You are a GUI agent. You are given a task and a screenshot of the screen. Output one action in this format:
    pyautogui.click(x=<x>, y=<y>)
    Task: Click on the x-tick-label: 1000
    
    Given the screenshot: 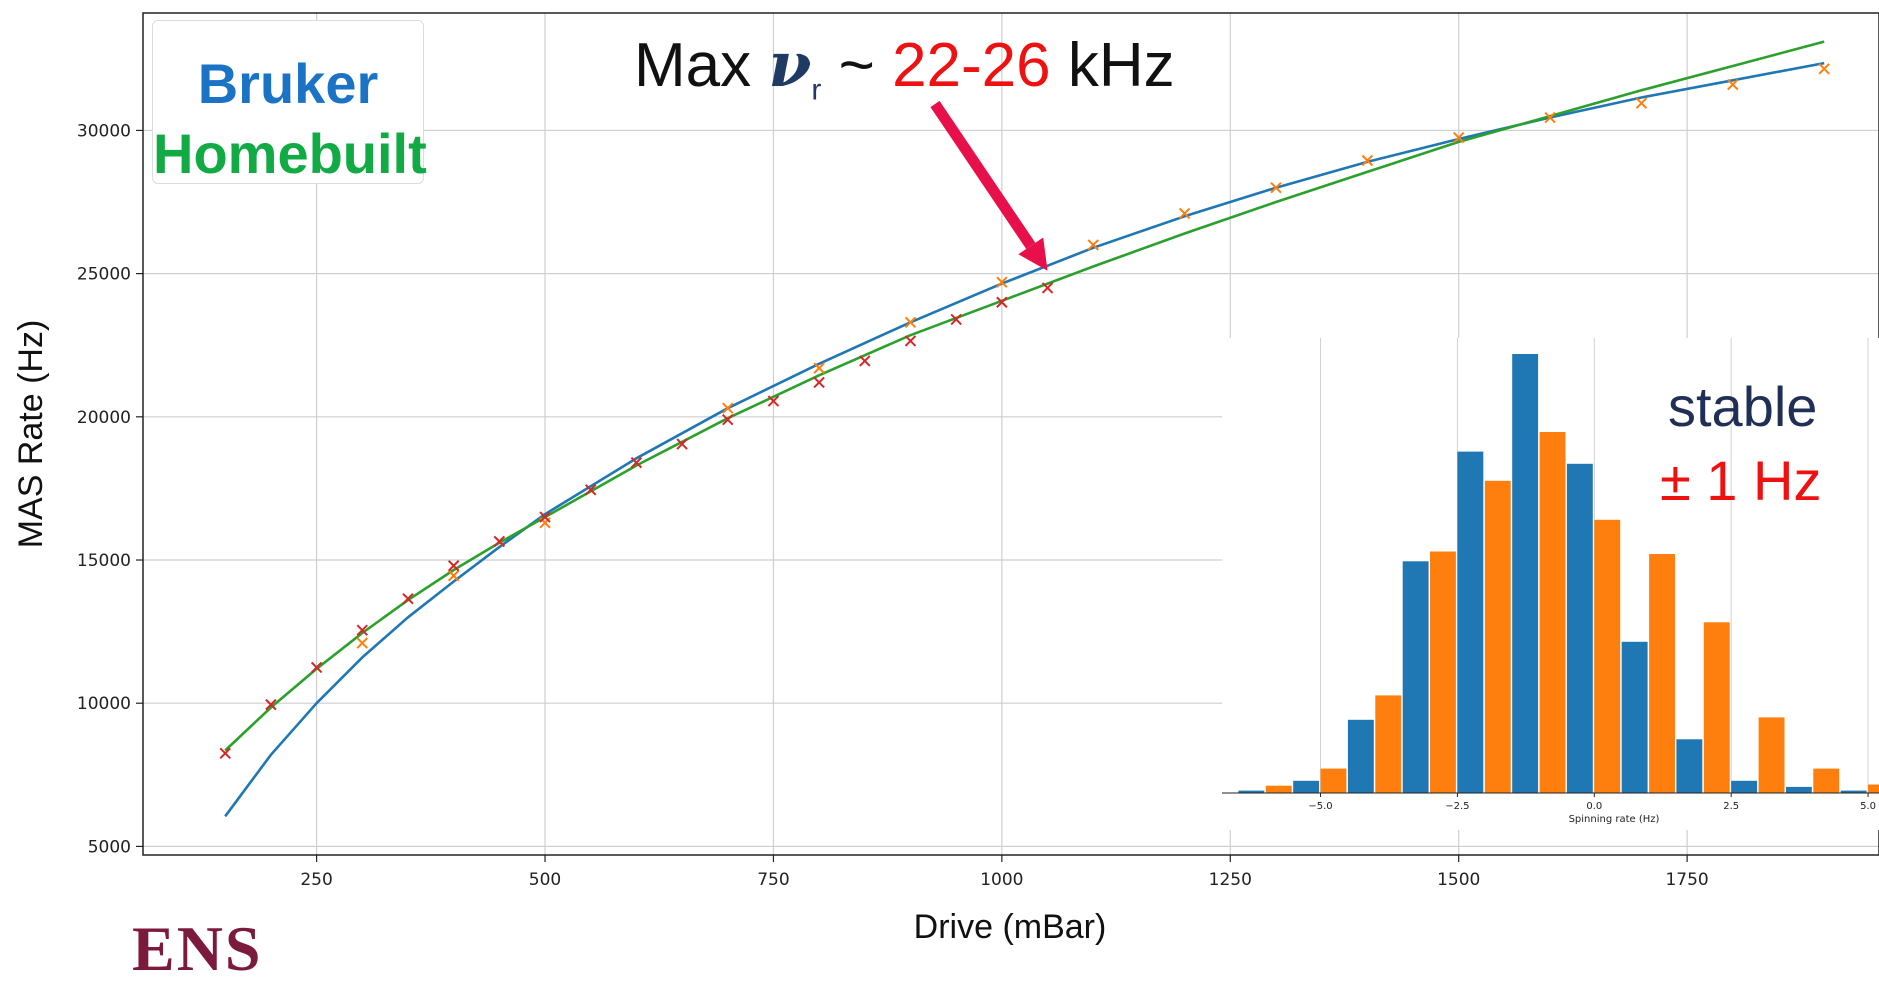 What is the action you would take?
    pyautogui.click(x=1001, y=880)
    